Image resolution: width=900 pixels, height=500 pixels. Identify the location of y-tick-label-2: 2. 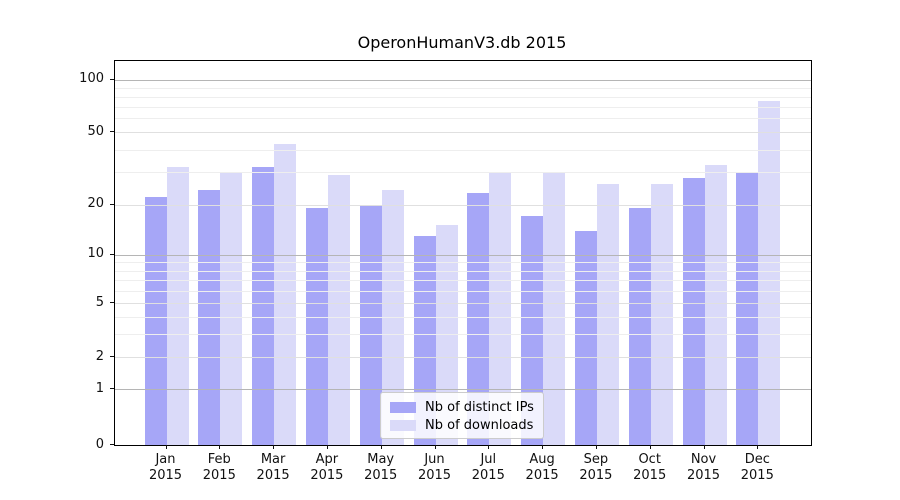
(99, 356).